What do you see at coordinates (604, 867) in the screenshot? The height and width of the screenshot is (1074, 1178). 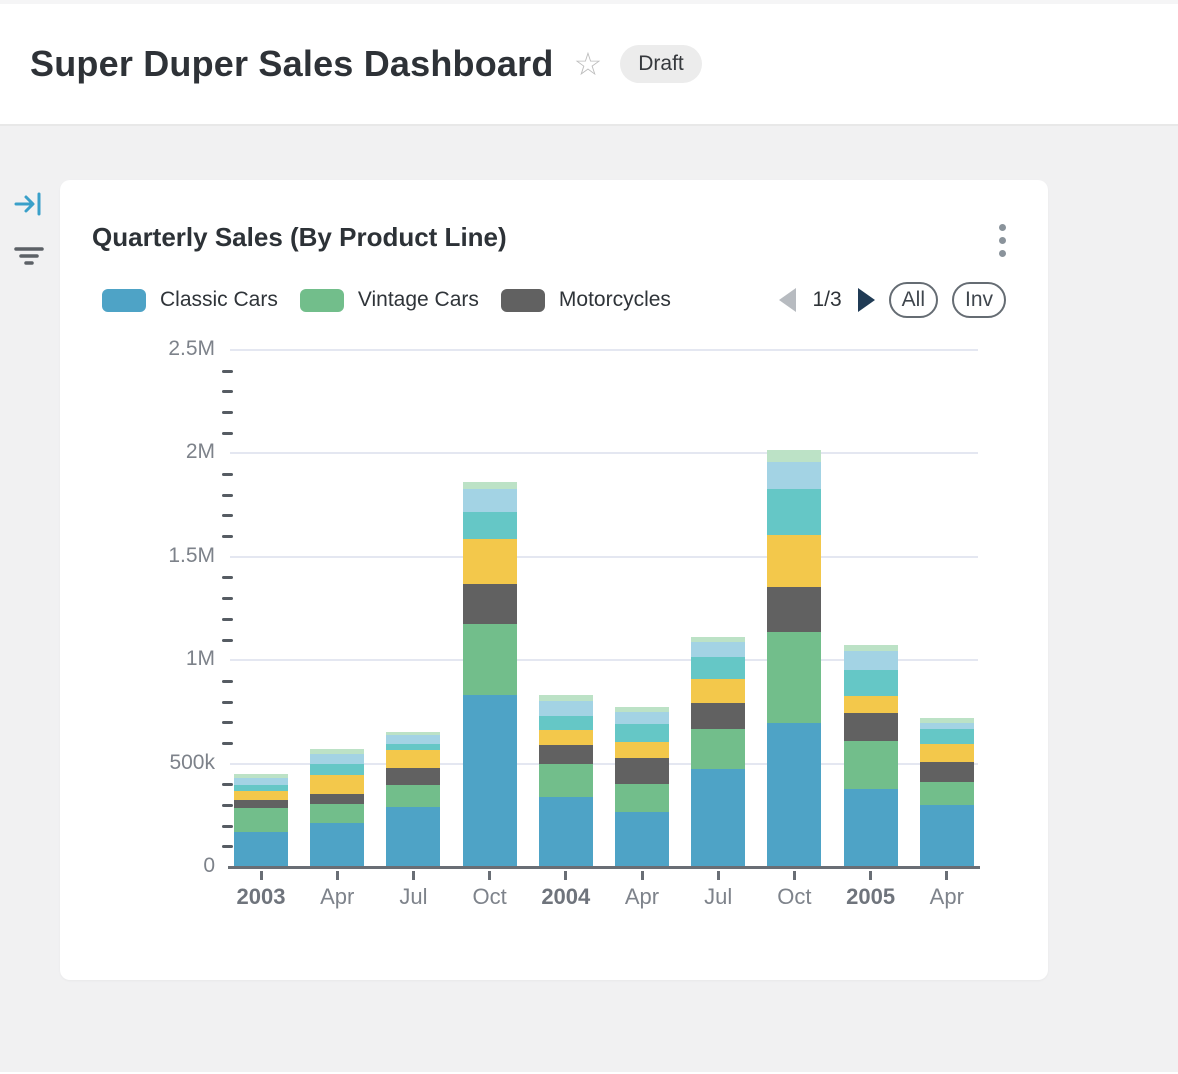 I see `x-axis-line` at bounding box center [604, 867].